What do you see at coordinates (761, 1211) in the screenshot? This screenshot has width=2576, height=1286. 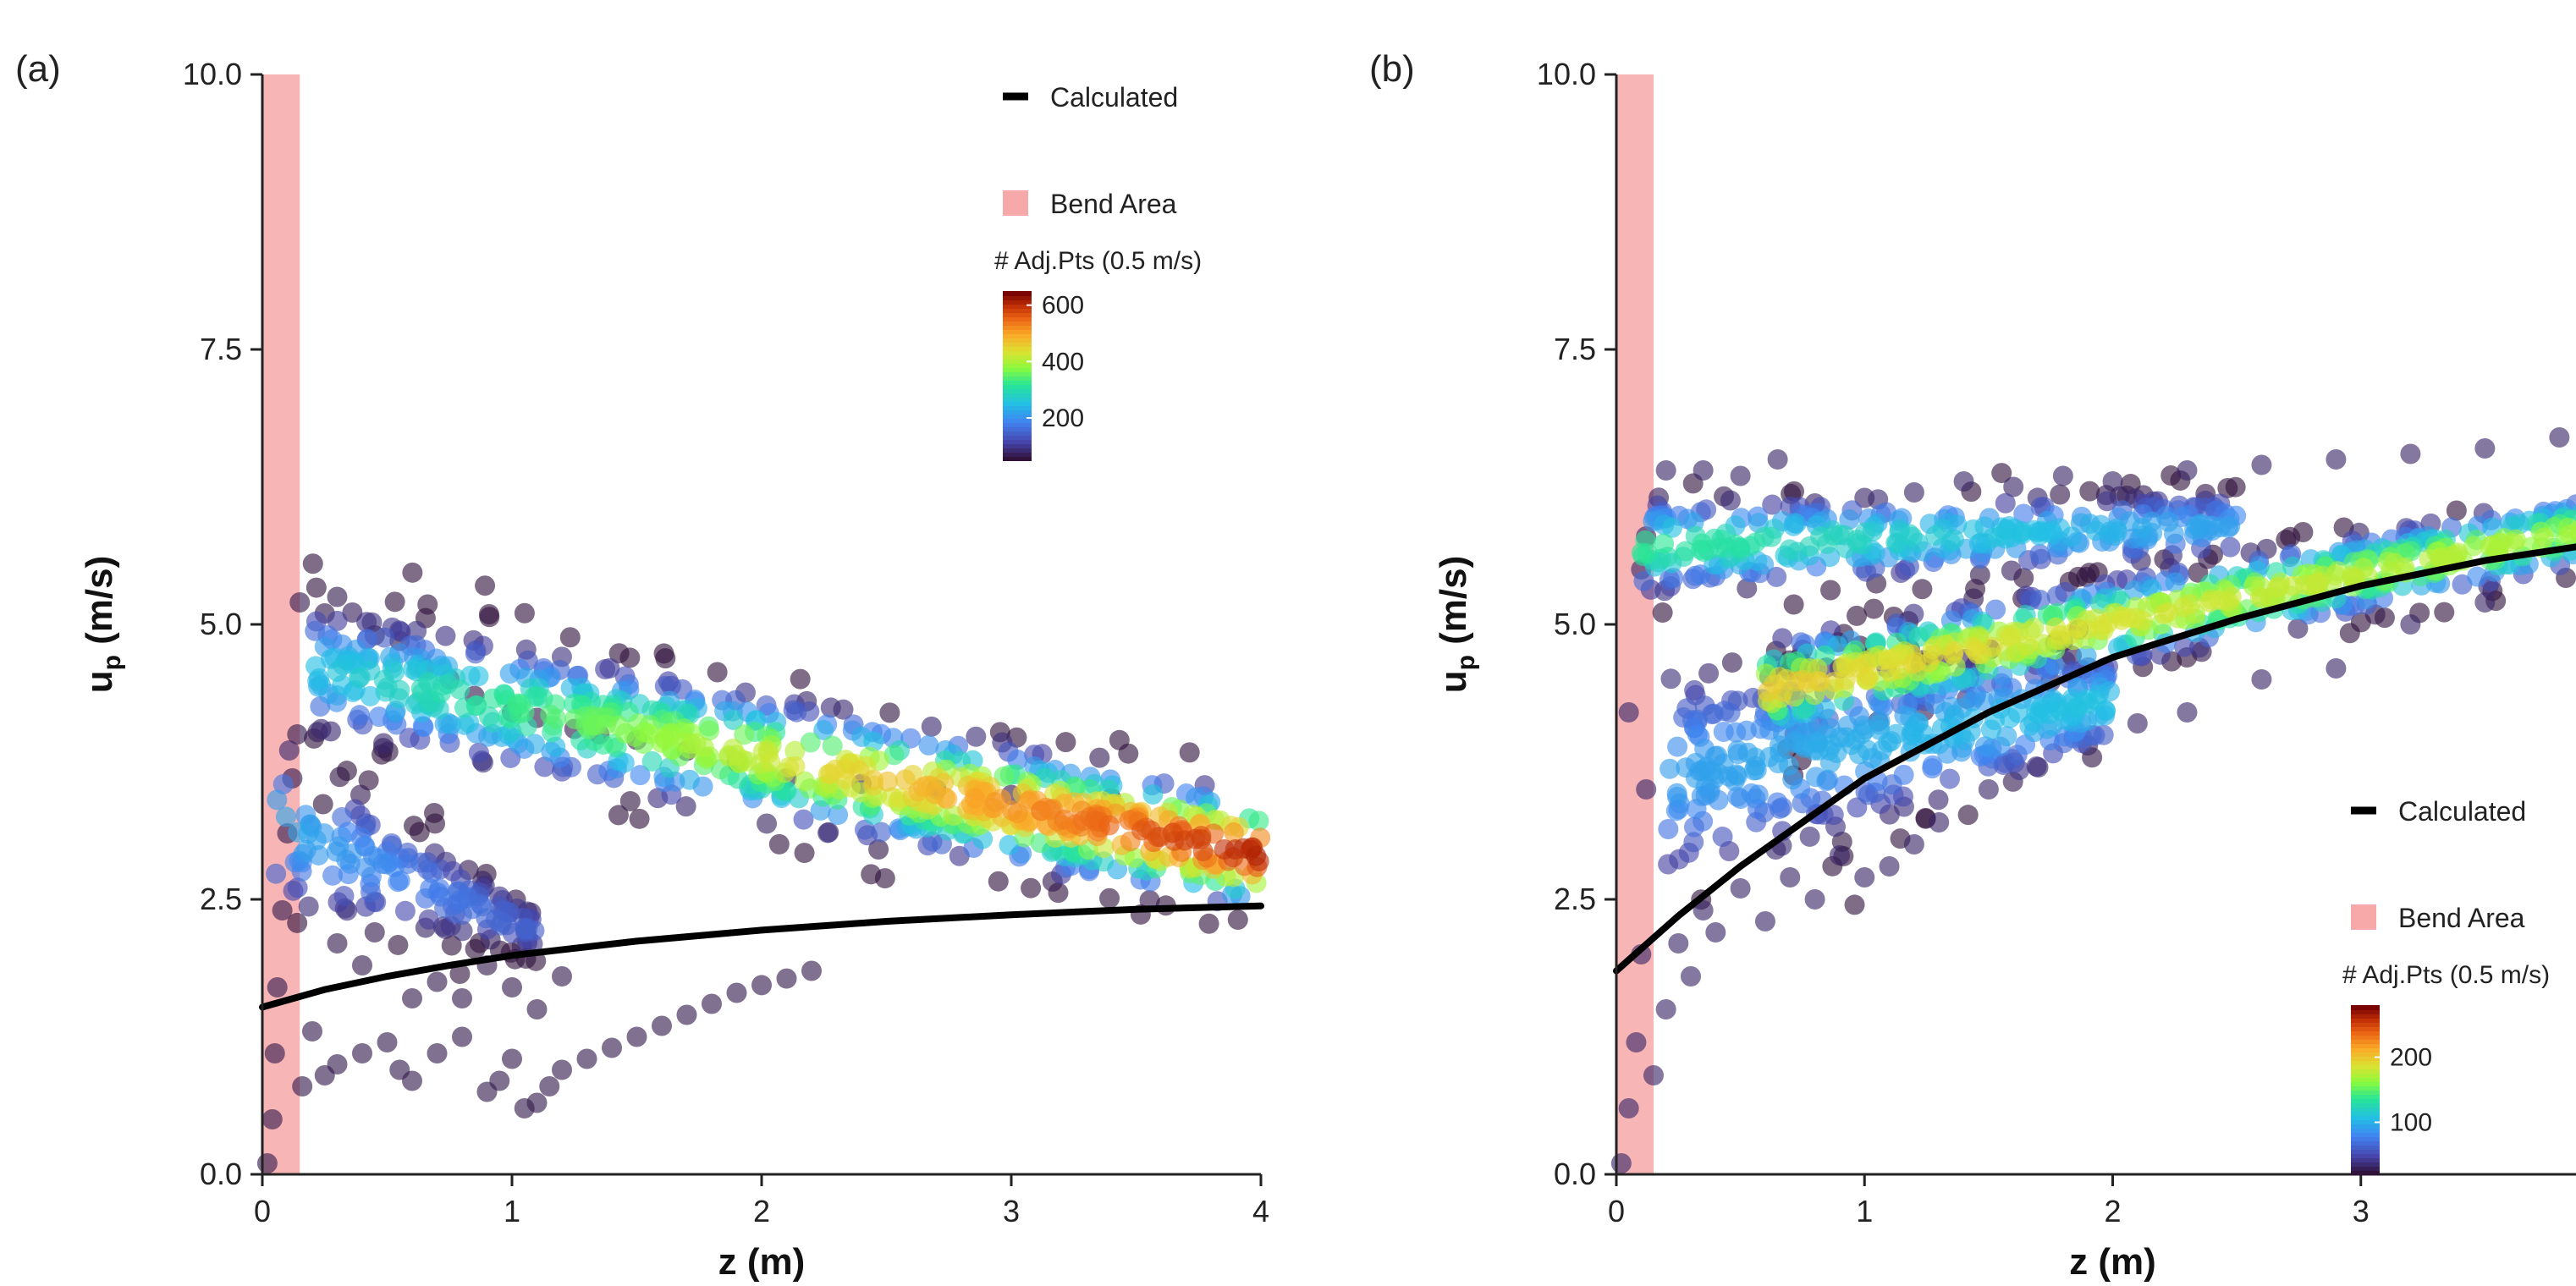 I see `x-tick-label: 2` at bounding box center [761, 1211].